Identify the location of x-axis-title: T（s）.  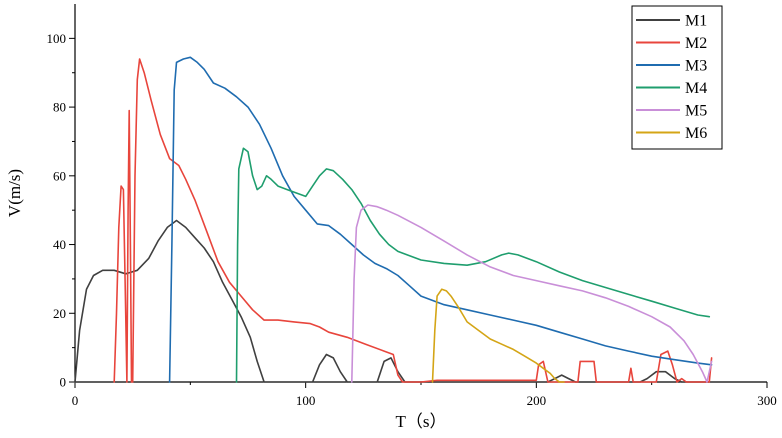
(421, 421).